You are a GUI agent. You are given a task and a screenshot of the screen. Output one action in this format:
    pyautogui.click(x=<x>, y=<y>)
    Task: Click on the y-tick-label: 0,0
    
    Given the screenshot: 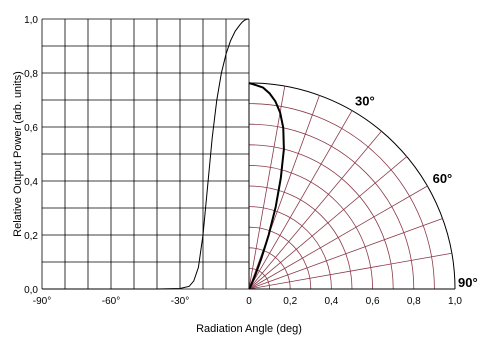 What is the action you would take?
    pyautogui.click(x=31, y=290)
    